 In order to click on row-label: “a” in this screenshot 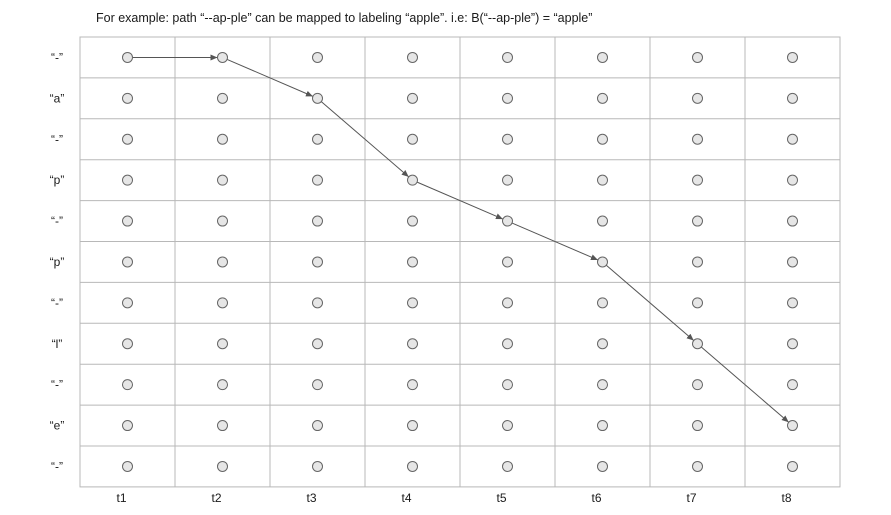, I will do `click(57, 98)`.